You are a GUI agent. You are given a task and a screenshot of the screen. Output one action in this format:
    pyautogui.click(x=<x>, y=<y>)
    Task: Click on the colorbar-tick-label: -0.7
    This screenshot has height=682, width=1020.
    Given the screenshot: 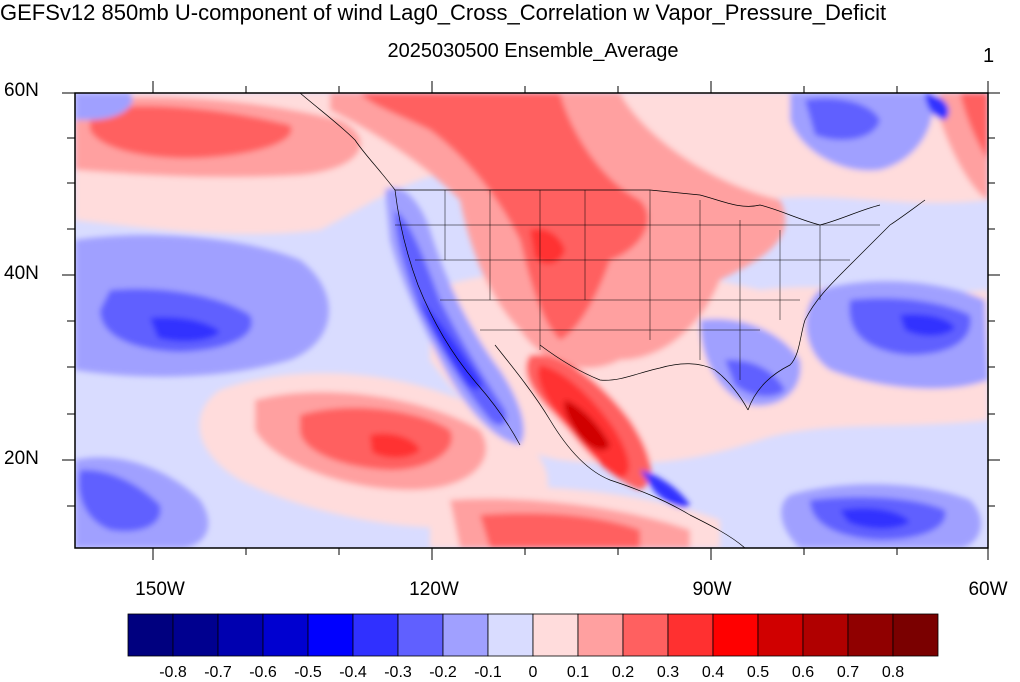 What is the action you would take?
    pyautogui.click(x=218, y=672)
    